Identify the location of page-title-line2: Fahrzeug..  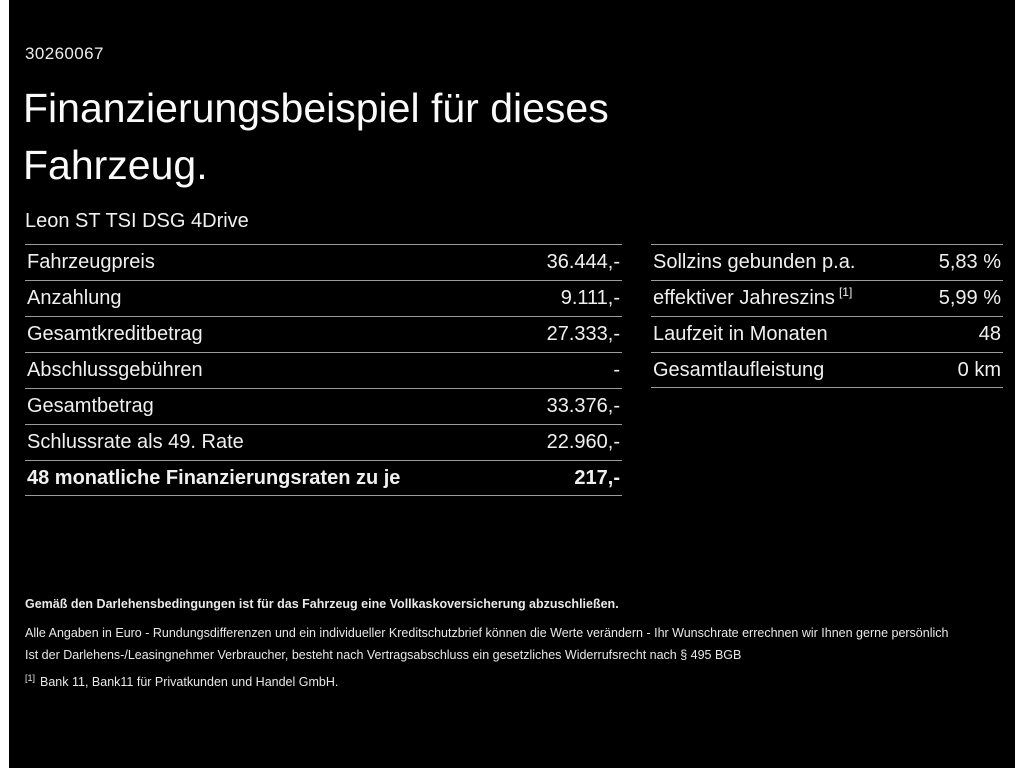
(115, 165).